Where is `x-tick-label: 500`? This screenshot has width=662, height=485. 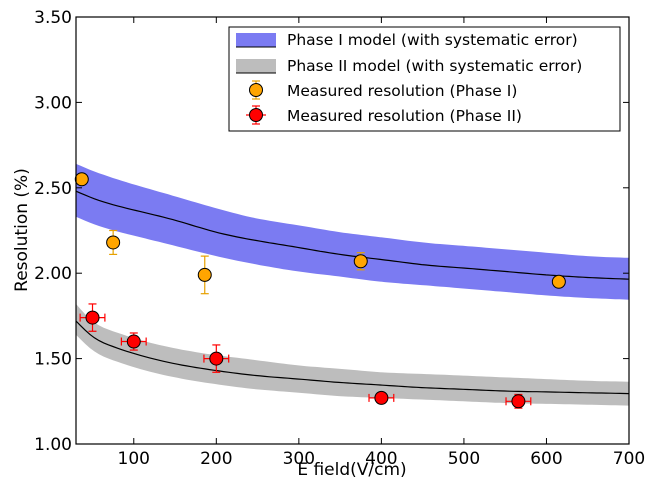 x-tick-label: 500 is located at coordinates (464, 459).